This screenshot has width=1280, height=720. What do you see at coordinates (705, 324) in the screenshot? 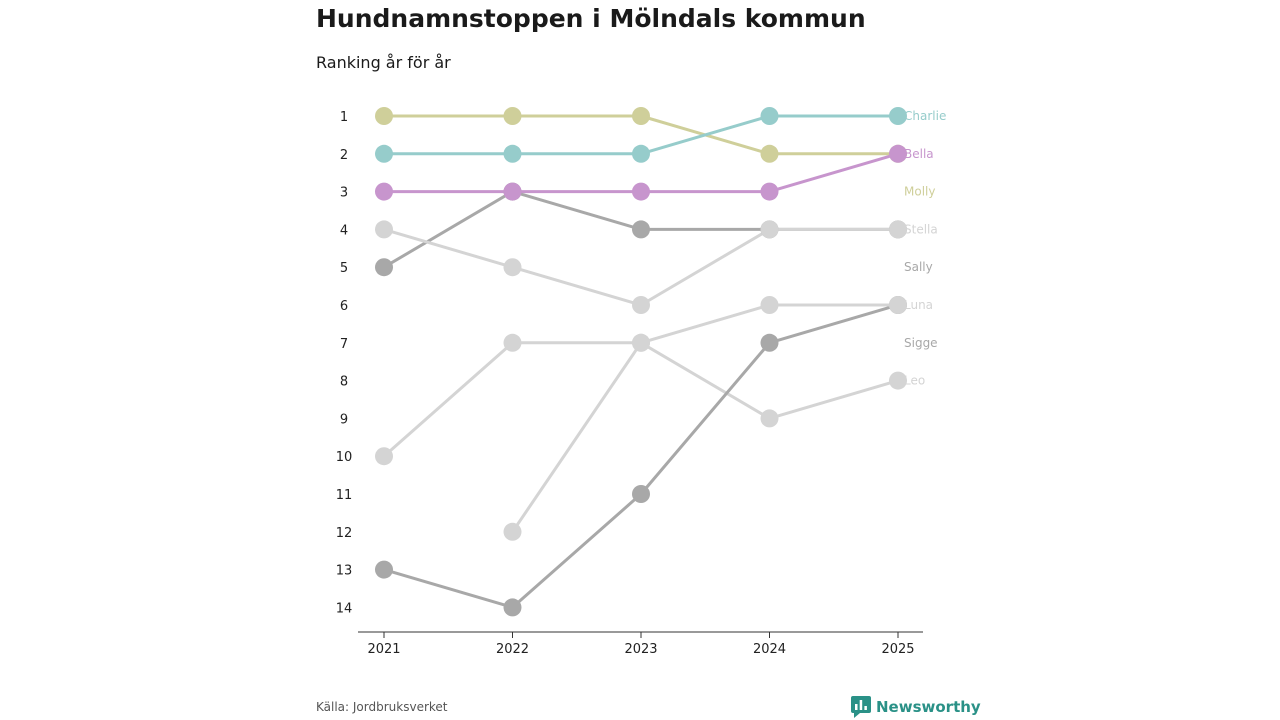
I see `series-line-luna-2023-2024` at bounding box center [705, 324].